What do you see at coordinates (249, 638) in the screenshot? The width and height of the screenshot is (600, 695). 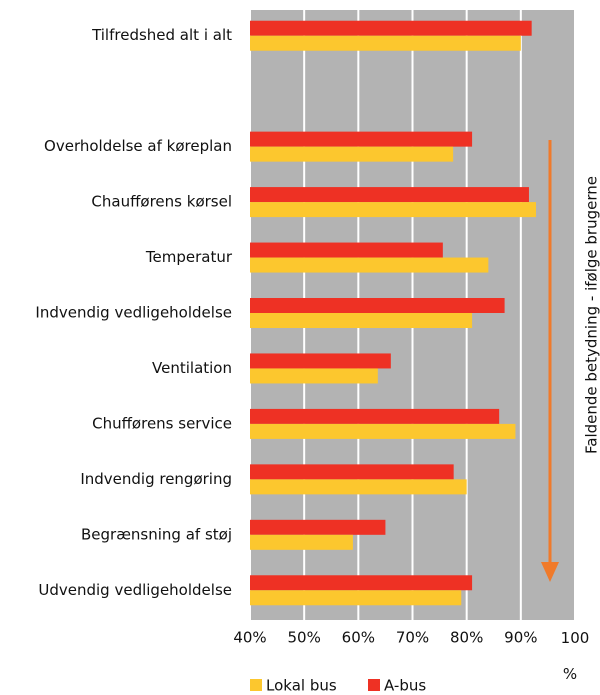 I see `x-tick-label: 40%` at bounding box center [249, 638].